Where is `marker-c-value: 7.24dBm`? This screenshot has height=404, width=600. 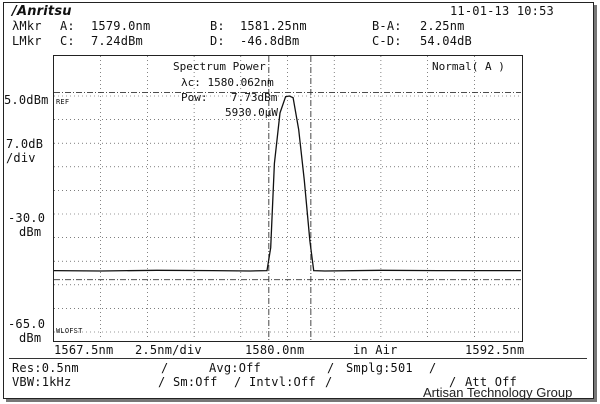 marker-c-value: 7.24dBm is located at coordinates (117, 41).